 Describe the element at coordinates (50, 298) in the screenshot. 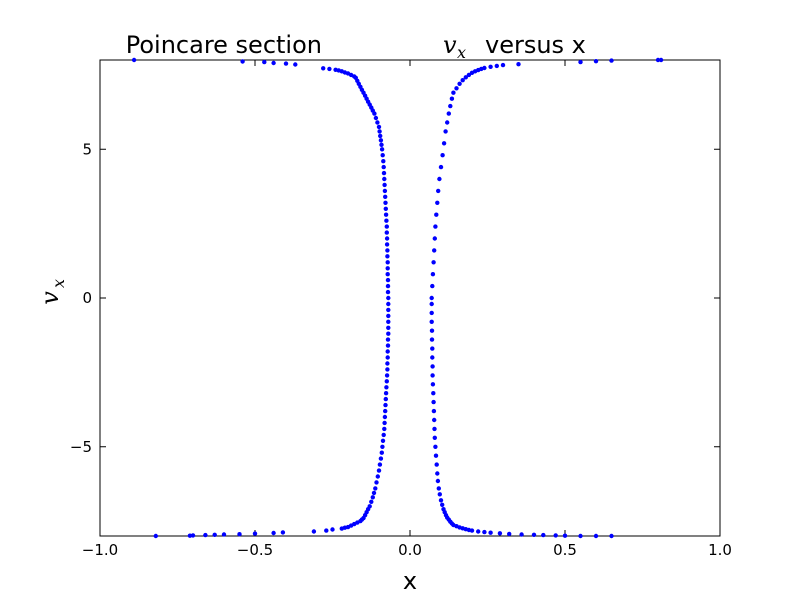

I see `y-axis-label: v` at that location.